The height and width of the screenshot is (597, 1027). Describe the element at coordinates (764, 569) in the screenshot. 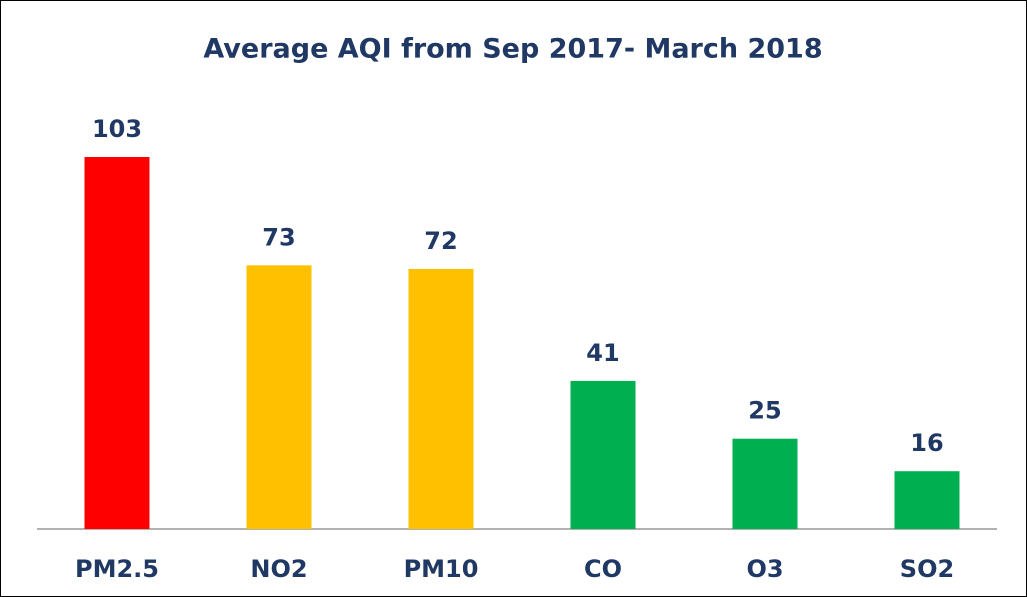

I see `x-tick-label: O3` at that location.